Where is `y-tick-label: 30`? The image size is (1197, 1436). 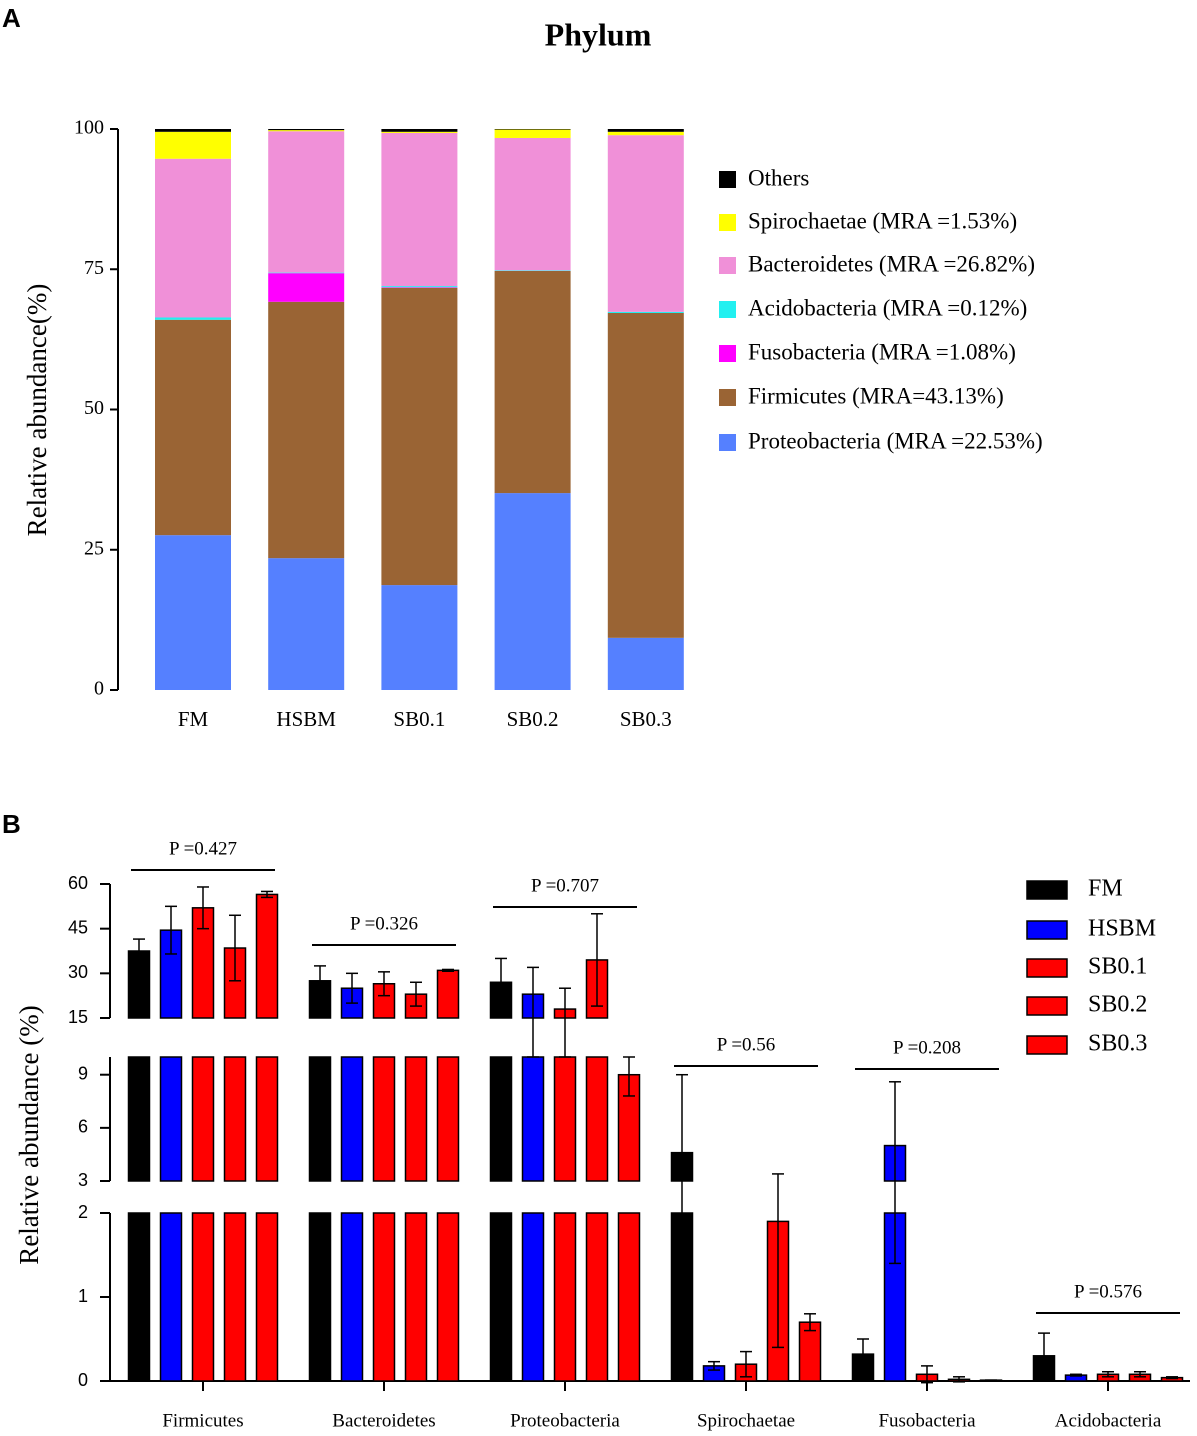 y-tick-label: 30 is located at coordinates (78, 972).